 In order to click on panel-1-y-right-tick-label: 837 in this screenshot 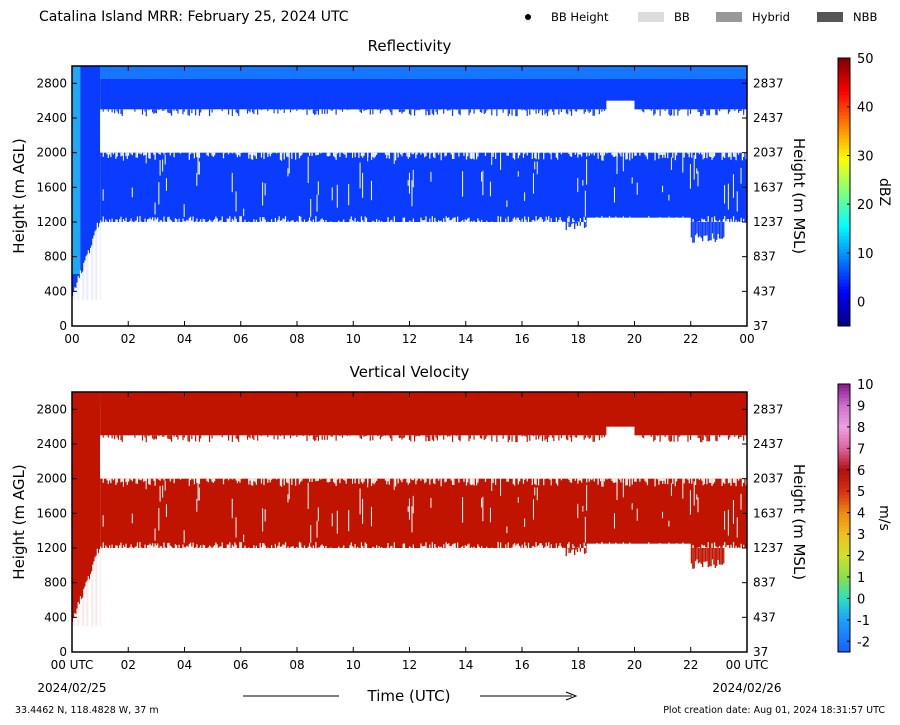, I will do `click(764, 583)`.